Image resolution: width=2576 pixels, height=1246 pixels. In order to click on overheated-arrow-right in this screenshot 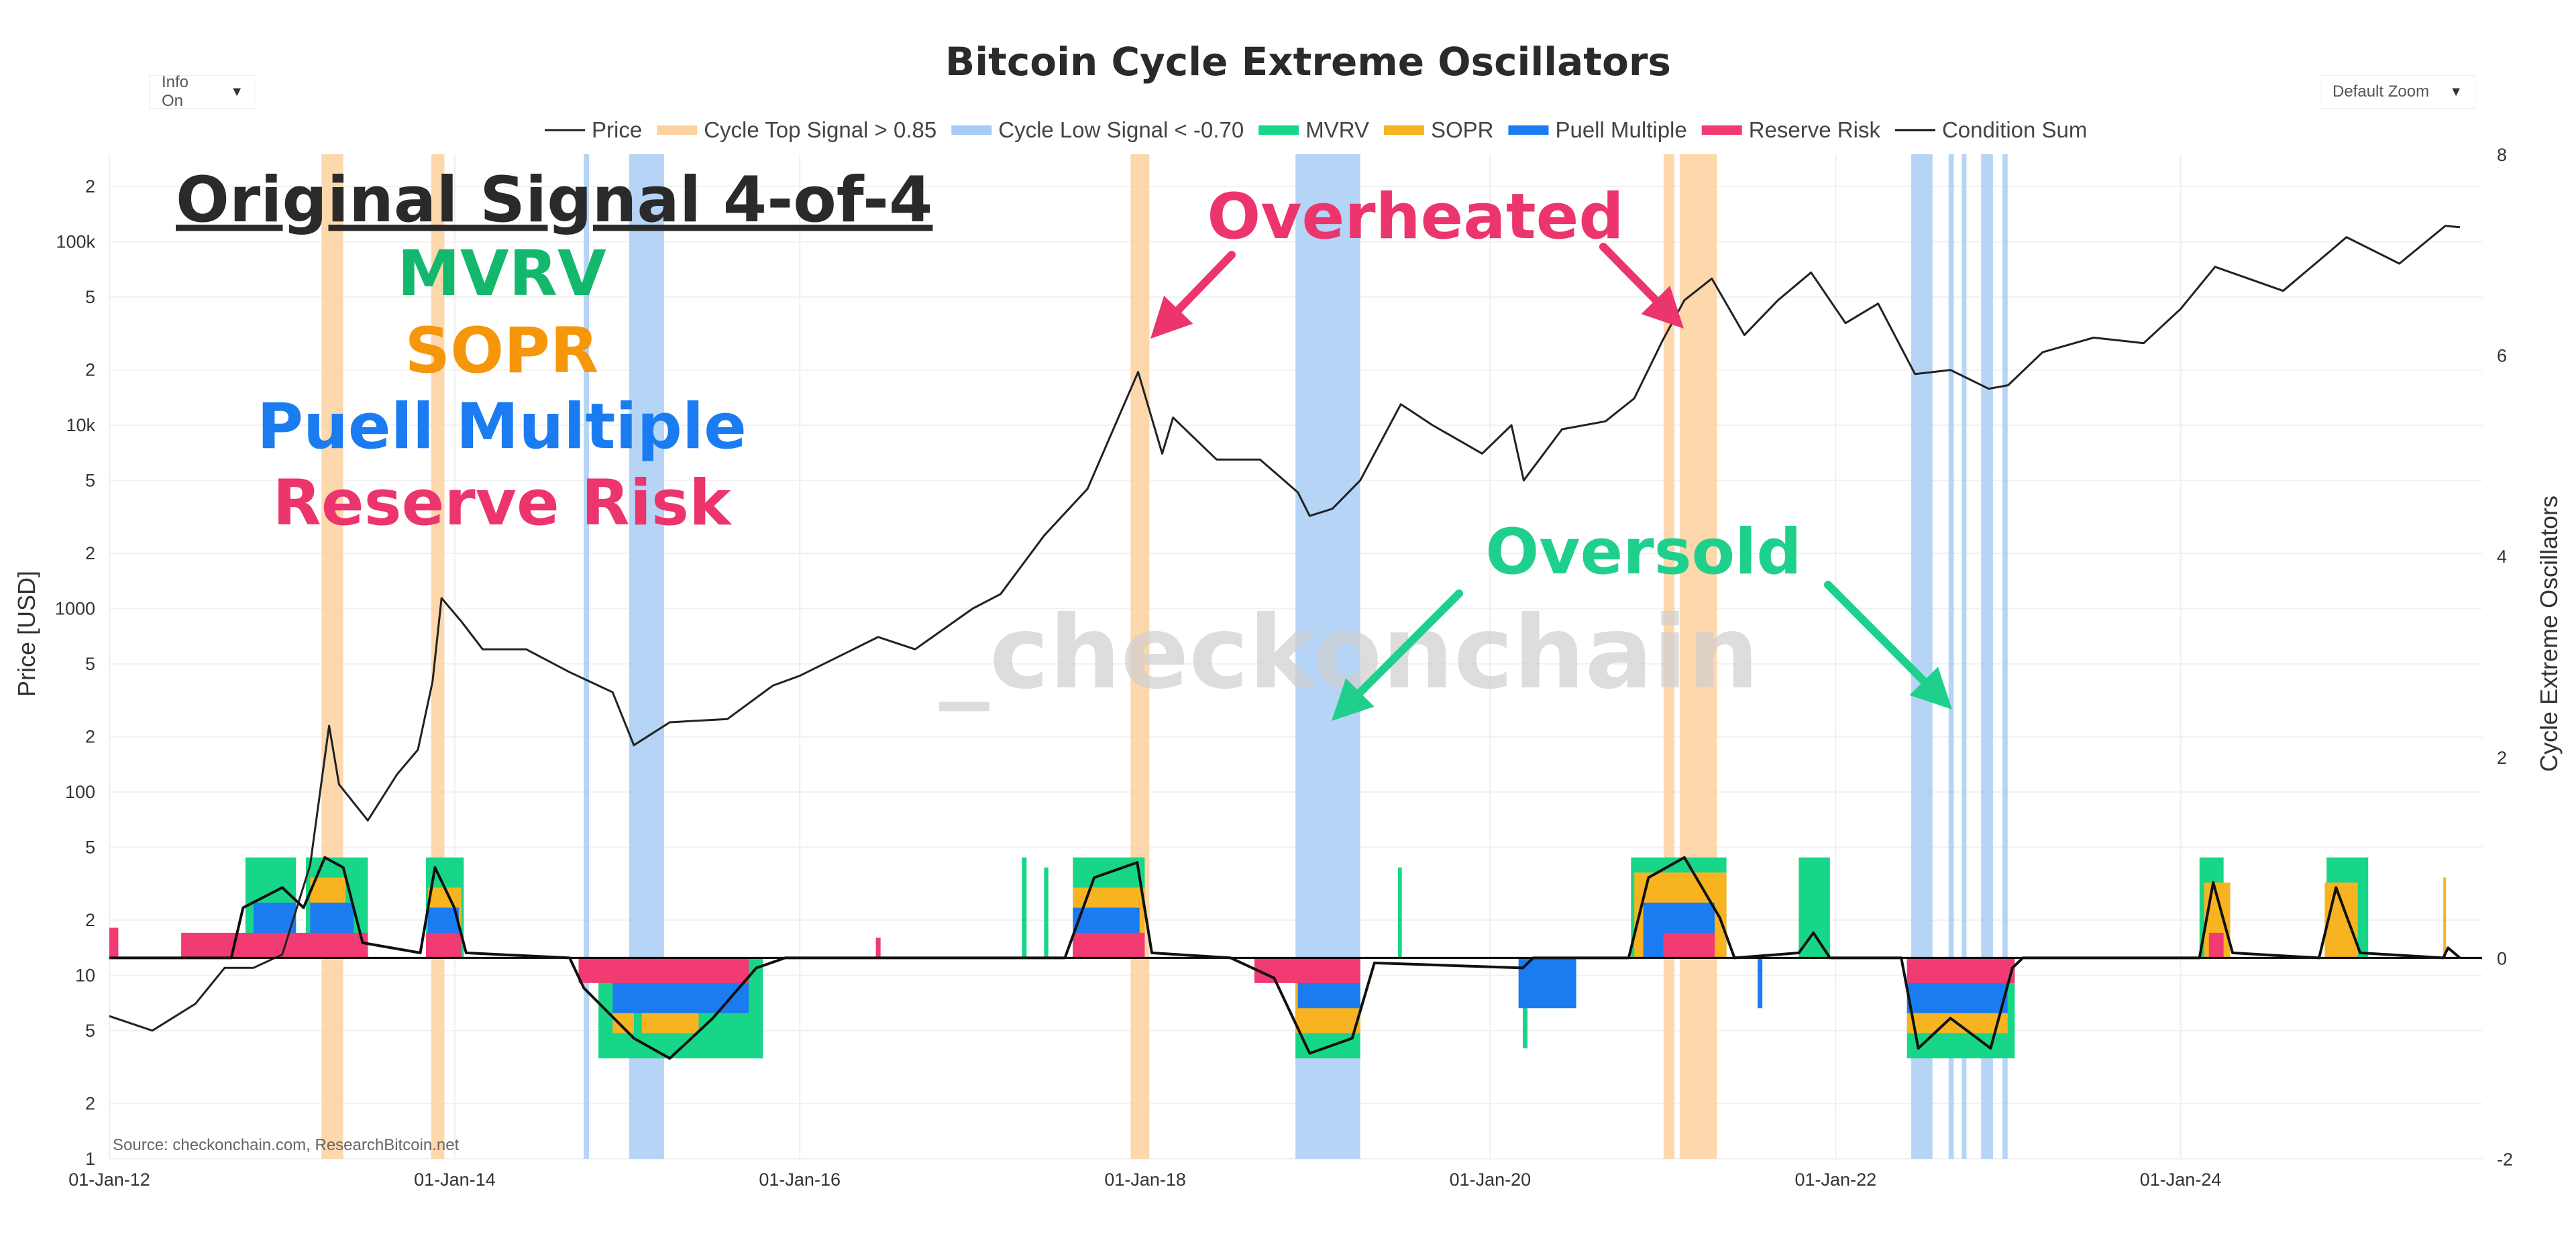, I will do `click(1641, 286)`.